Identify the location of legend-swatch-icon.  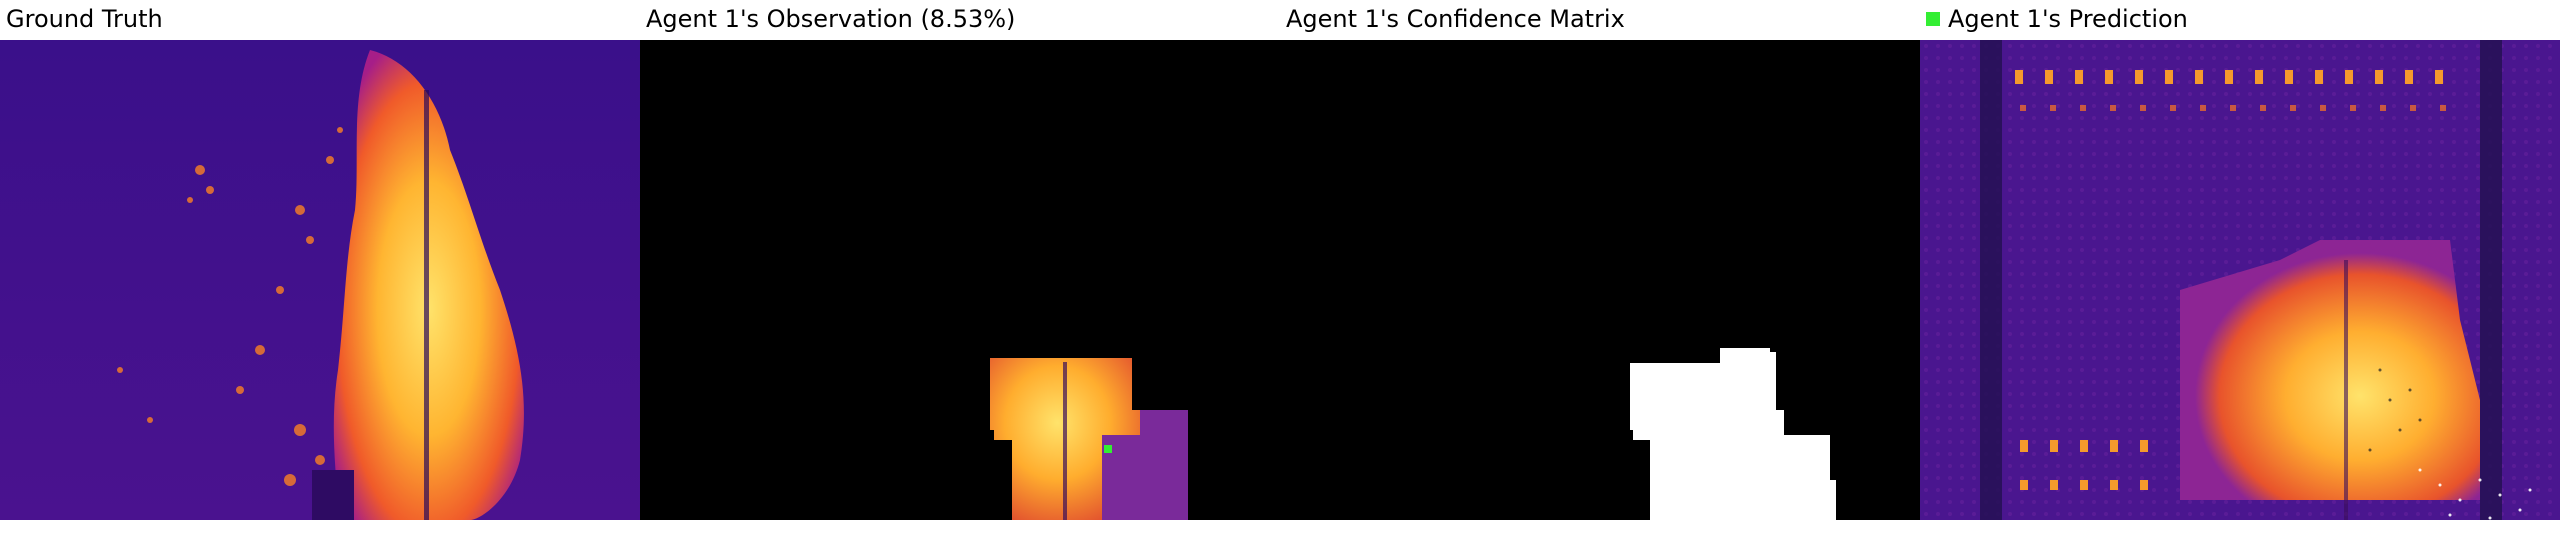
(1933, 19).